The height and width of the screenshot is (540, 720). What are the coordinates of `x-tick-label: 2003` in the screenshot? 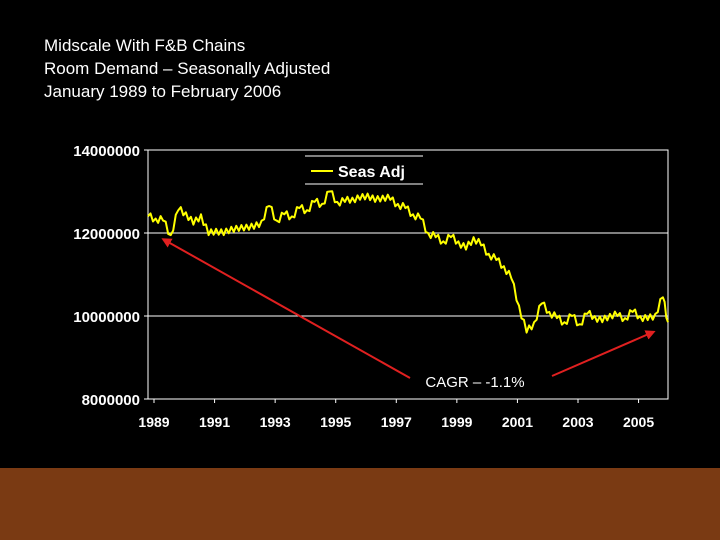 It's located at (577, 422).